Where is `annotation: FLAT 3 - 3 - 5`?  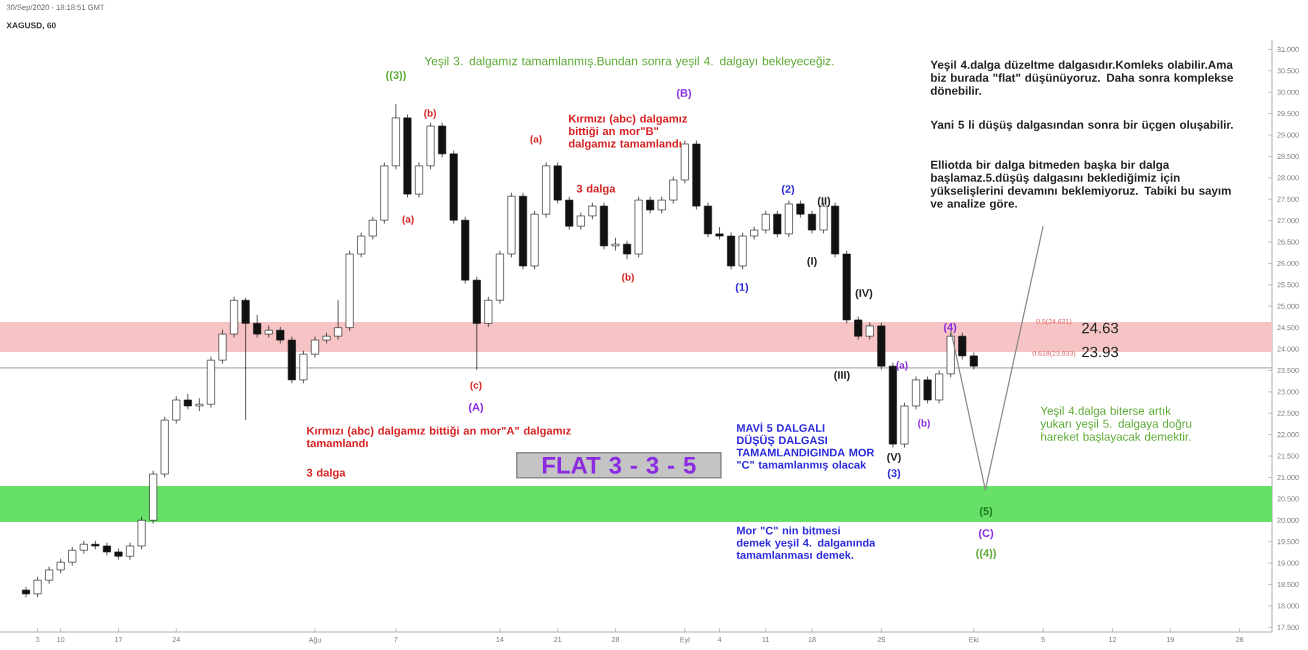
annotation: FLAT 3 - 3 - 5 is located at coordinates (619, 465).